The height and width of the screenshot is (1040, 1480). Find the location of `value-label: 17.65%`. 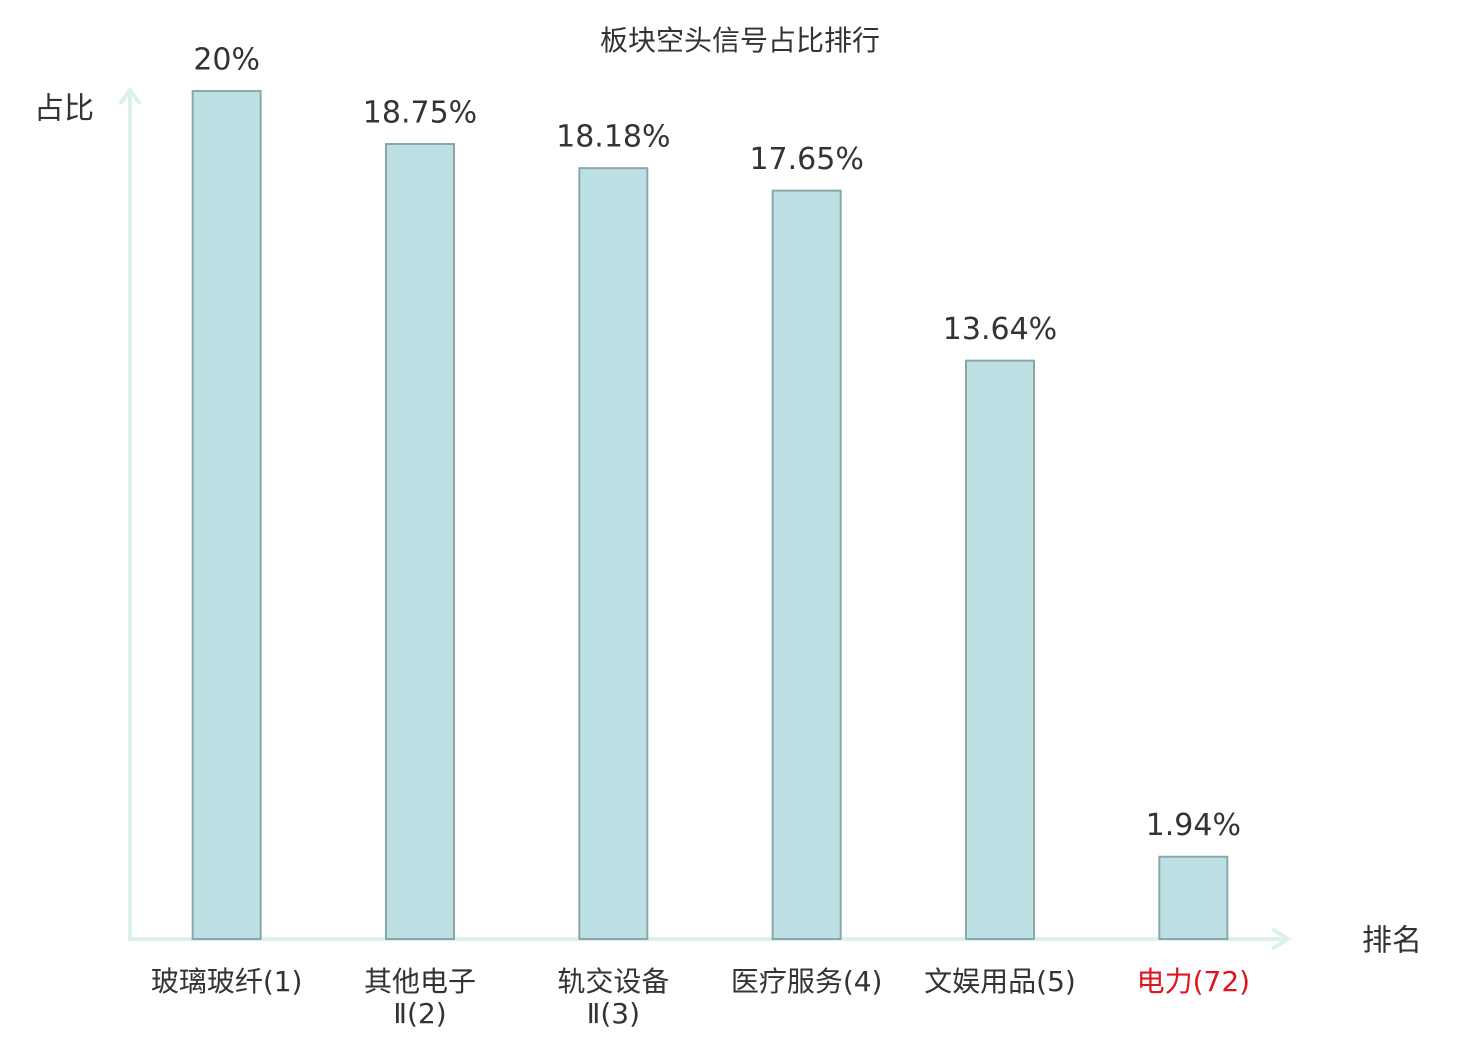

value-label: 17.65% is located at coordinates (806, 159).